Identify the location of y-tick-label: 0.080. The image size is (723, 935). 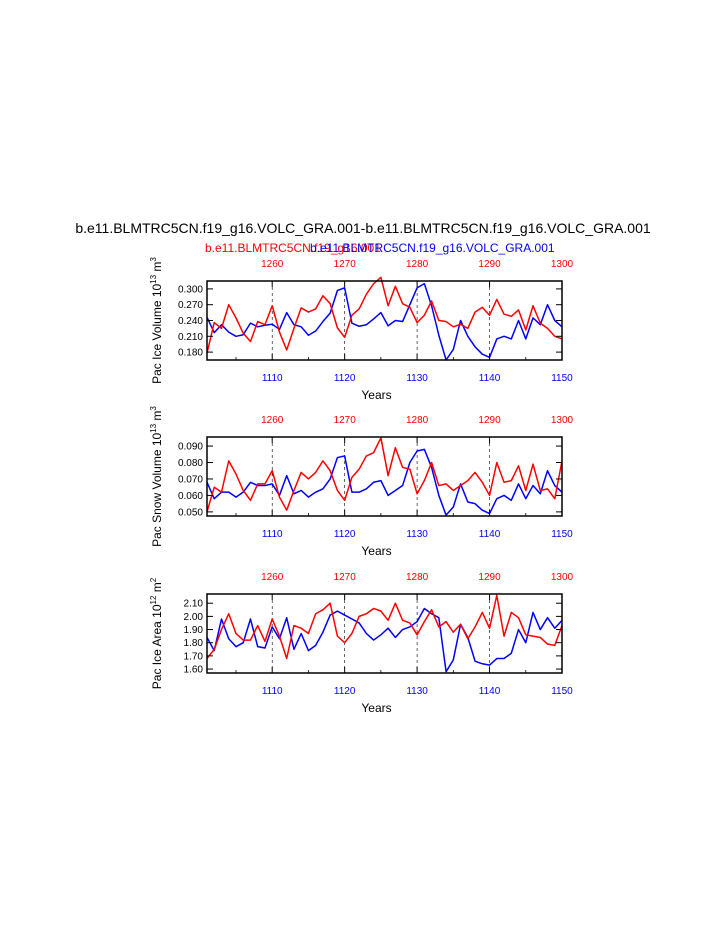
(190, 463).